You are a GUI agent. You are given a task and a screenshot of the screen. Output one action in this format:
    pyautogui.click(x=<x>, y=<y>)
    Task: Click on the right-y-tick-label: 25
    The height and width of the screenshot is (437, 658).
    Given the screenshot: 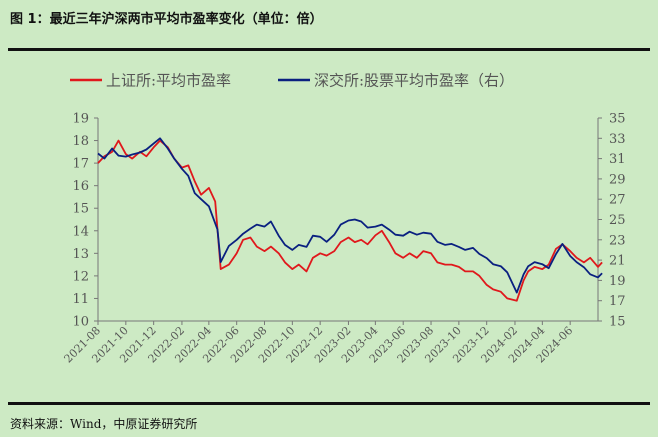 What is the action you would take?
    pyautogui.click(x=617, y=220)
    